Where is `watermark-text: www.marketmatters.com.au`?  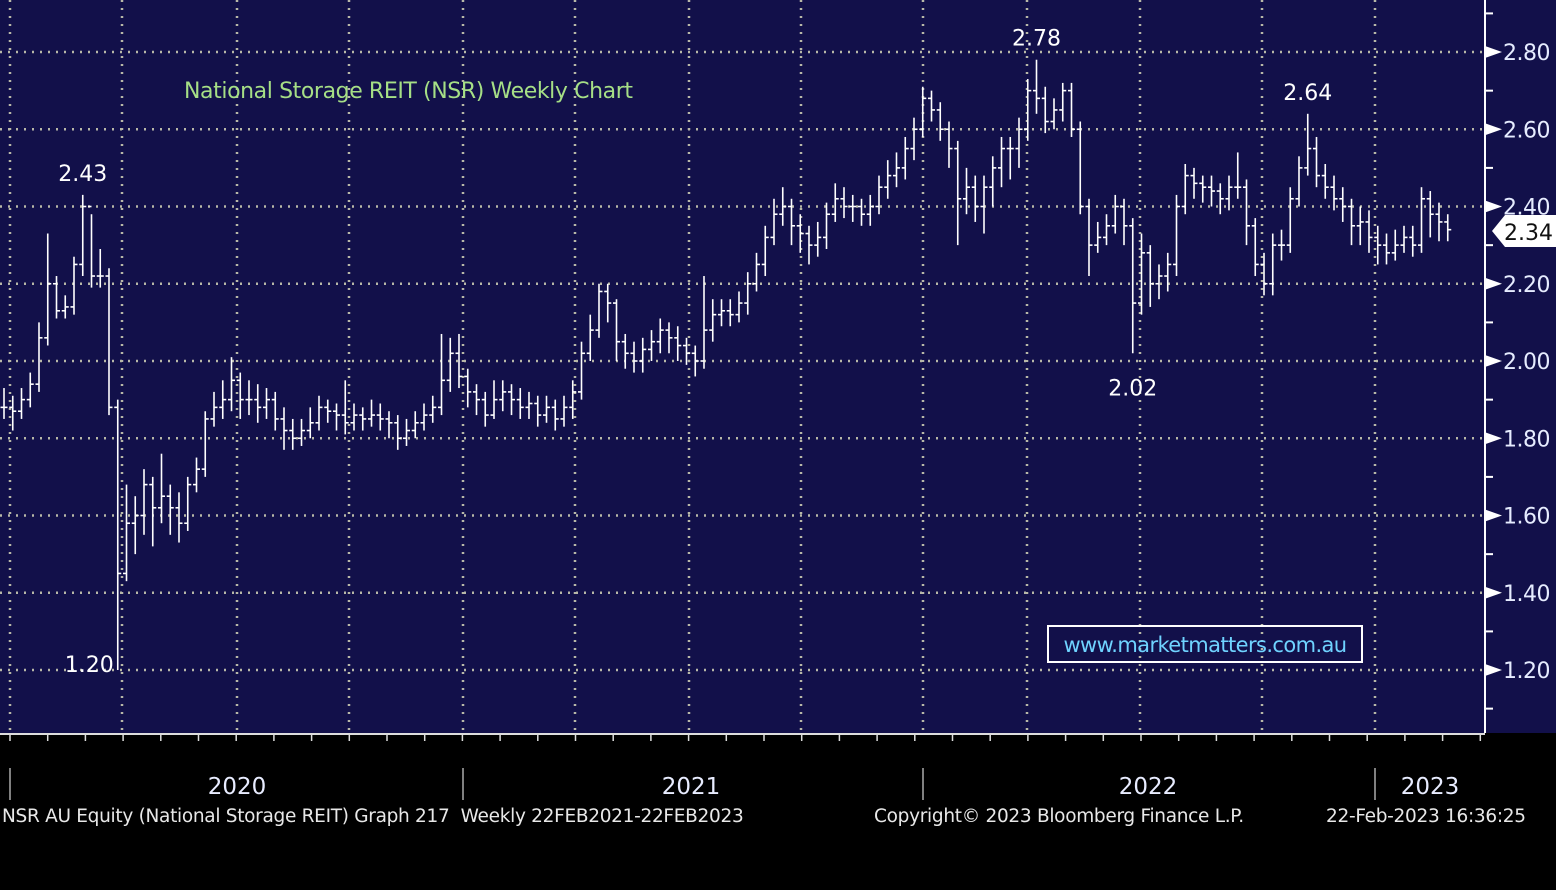 watermark-text: www.marketmatters.com.au is located at coordinates (1204, 645).